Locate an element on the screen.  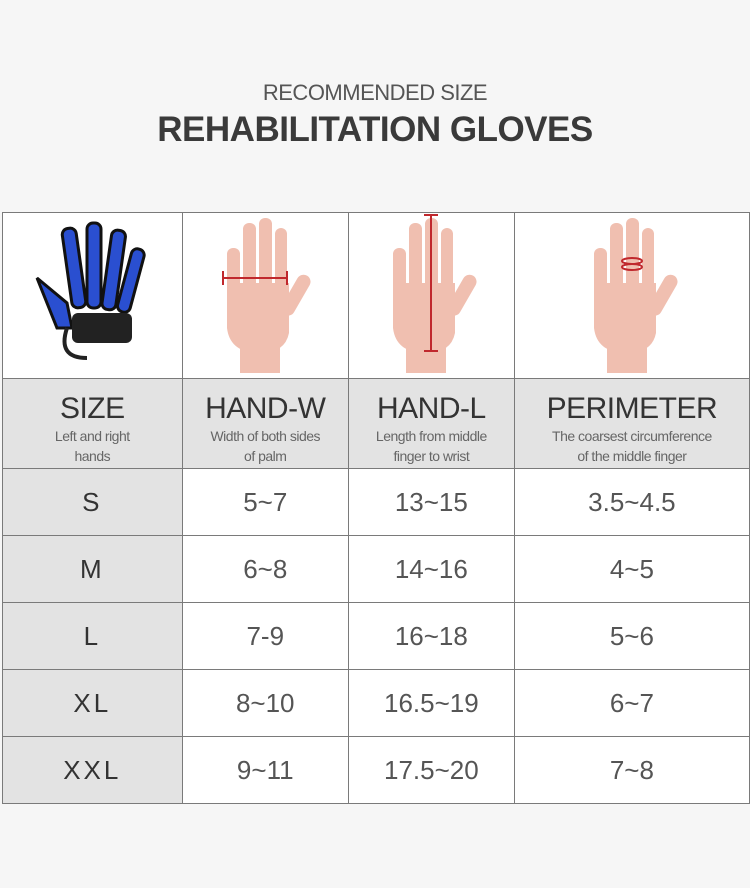
finger-perimeter-icon is located at coordinates (635, 295).